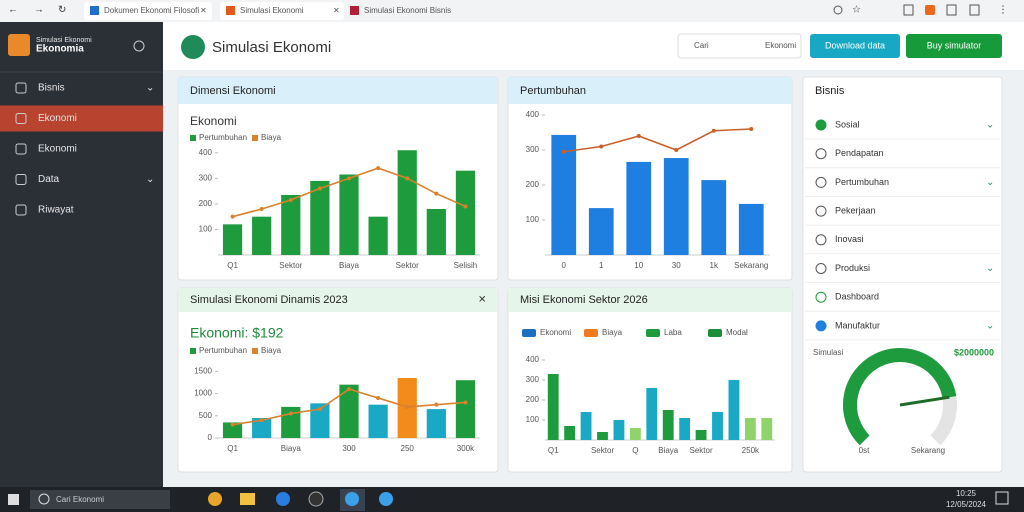 Image resolution: width=1024 pixels, height=512 pixels. What do you see at coordinates (857, 297) in the screenshot?
I see `right-item: Dashboard` at bounding box center [857, 297].